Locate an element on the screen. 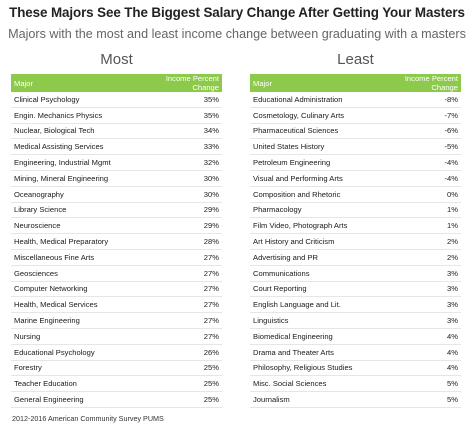  table-row: Court Reporting 3% is located at coordinates (355, 289).